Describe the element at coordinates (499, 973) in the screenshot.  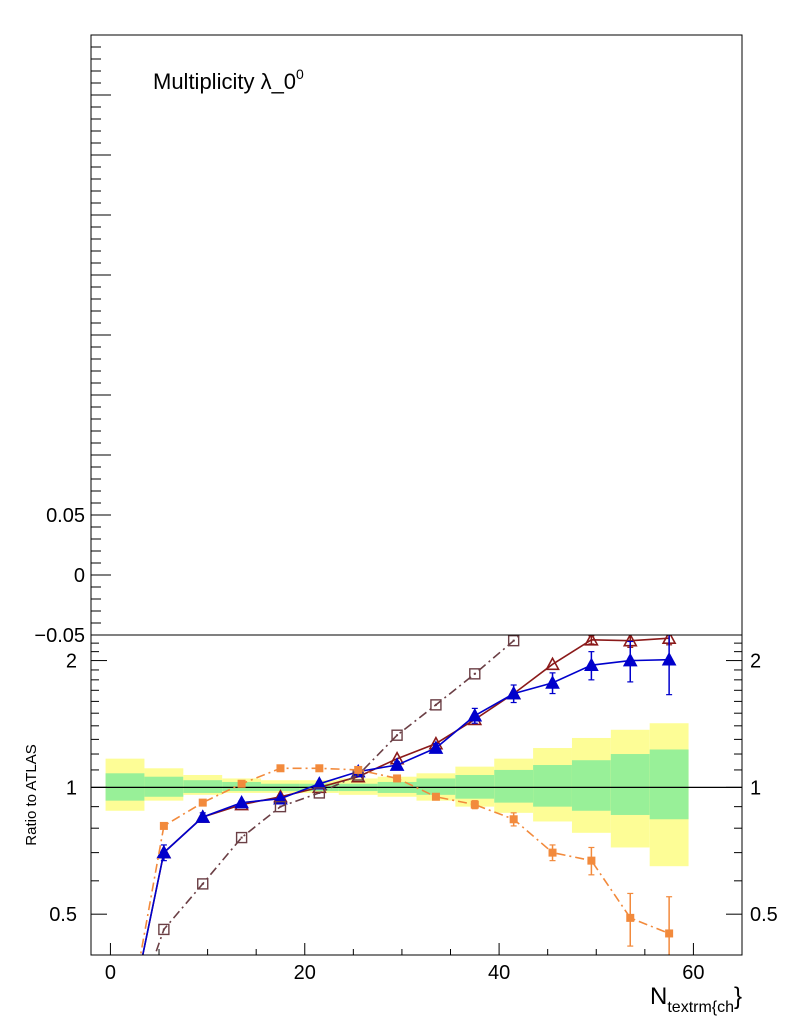
I see `x-tick-label: 40` at that location.